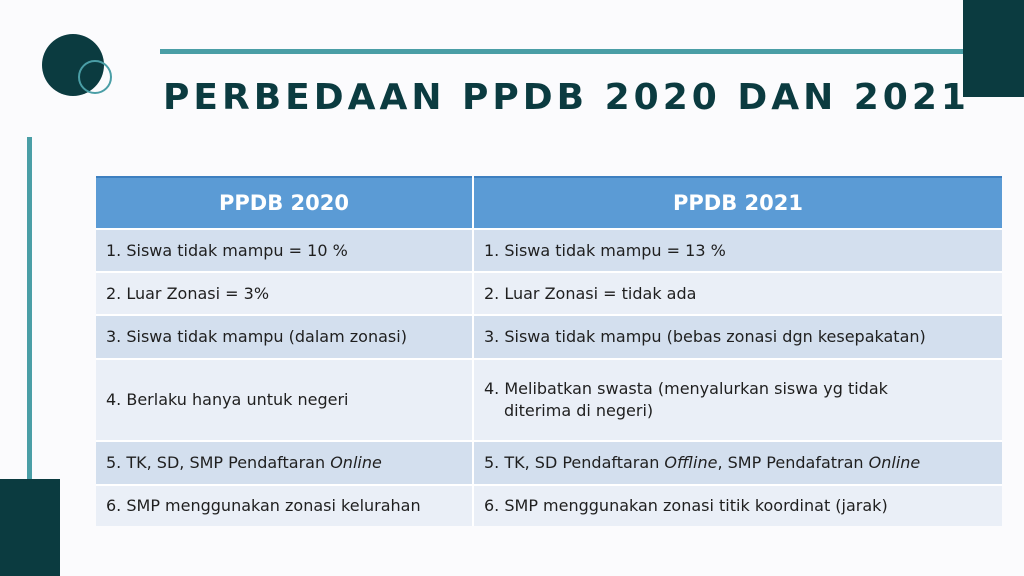  I want to click on column-header-2021: PPDB 2021, so click(737, 202).